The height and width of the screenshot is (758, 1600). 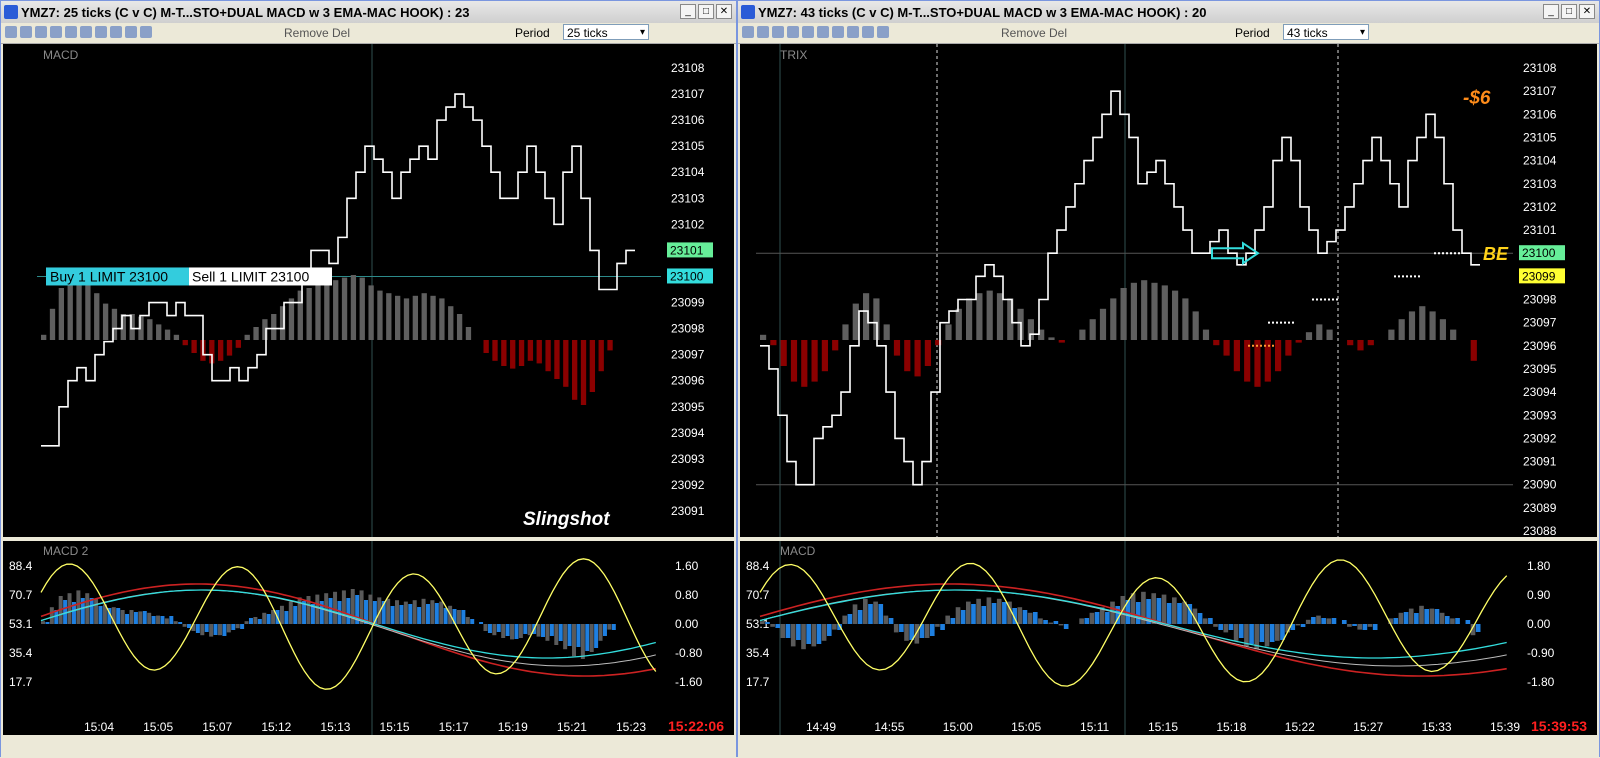 What do you see at coordinates (1326, 32) in the screenshot?
I see `period-select: 43 ticks` at bounding box center [1326, 32].